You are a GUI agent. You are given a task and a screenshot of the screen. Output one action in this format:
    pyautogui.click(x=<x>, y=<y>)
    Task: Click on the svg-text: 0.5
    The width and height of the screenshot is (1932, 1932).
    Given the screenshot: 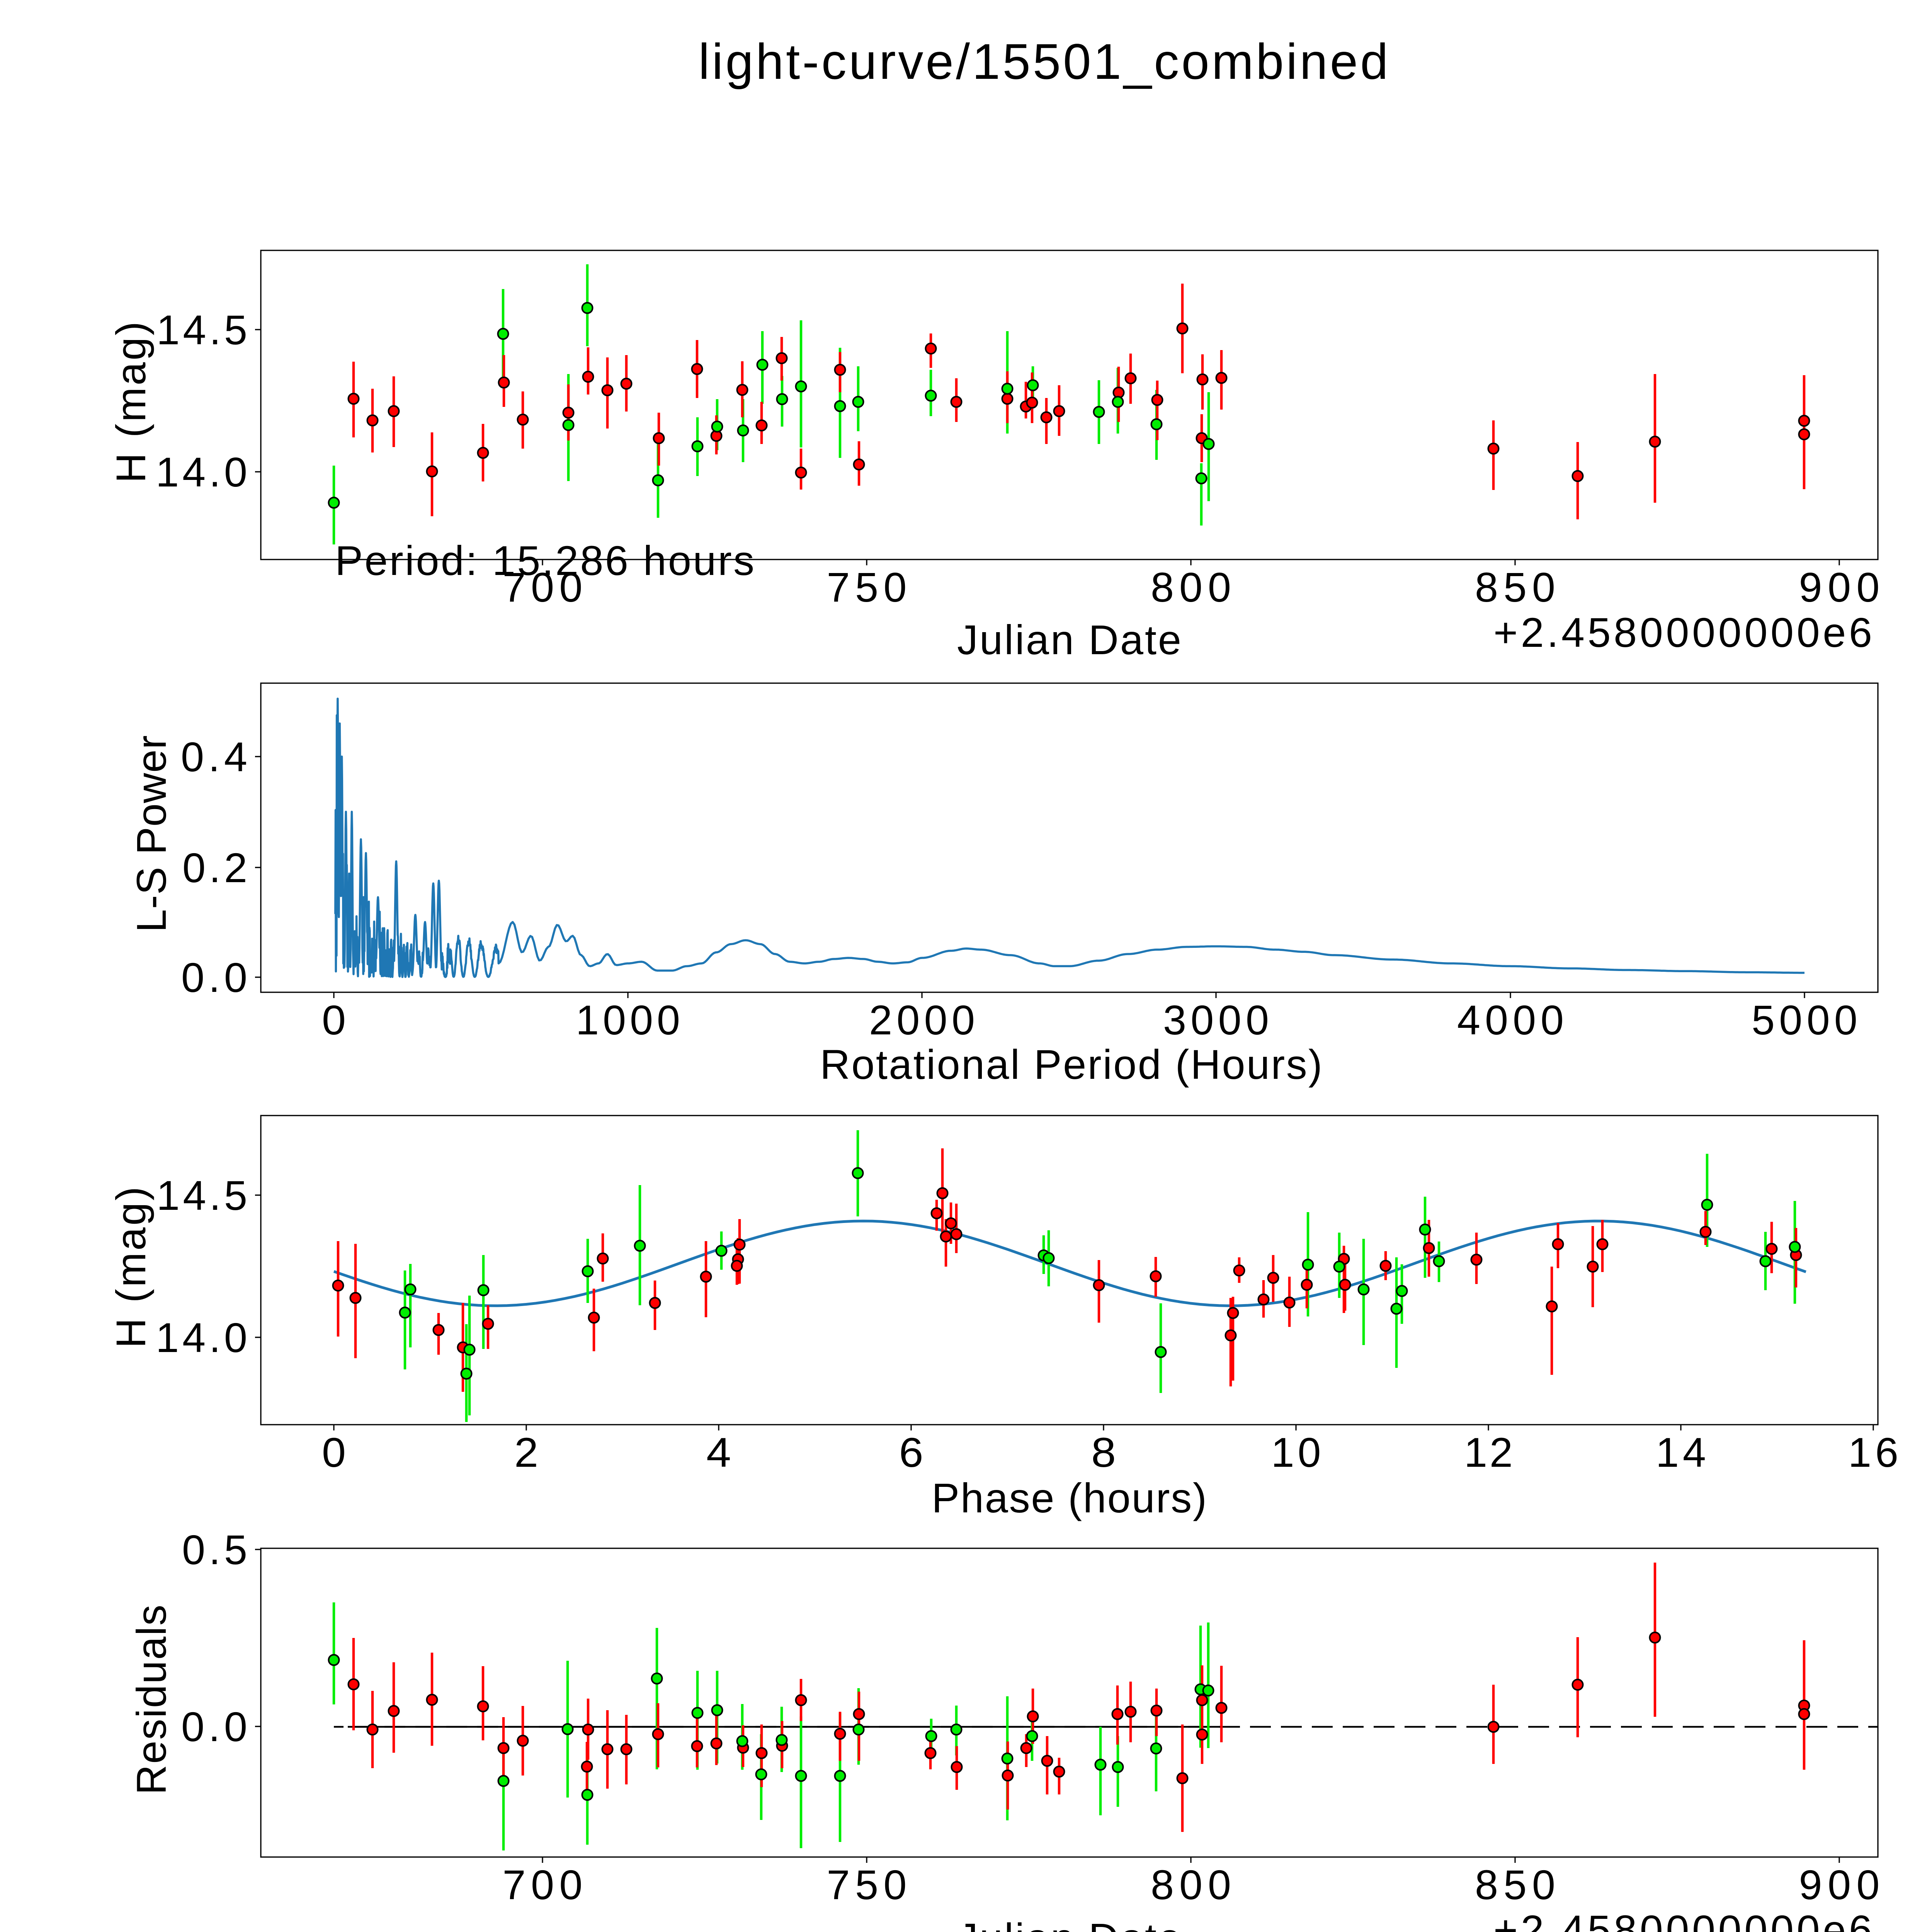 What is the action you would take?
    pyautogui.click(x=214, y=1549)
    